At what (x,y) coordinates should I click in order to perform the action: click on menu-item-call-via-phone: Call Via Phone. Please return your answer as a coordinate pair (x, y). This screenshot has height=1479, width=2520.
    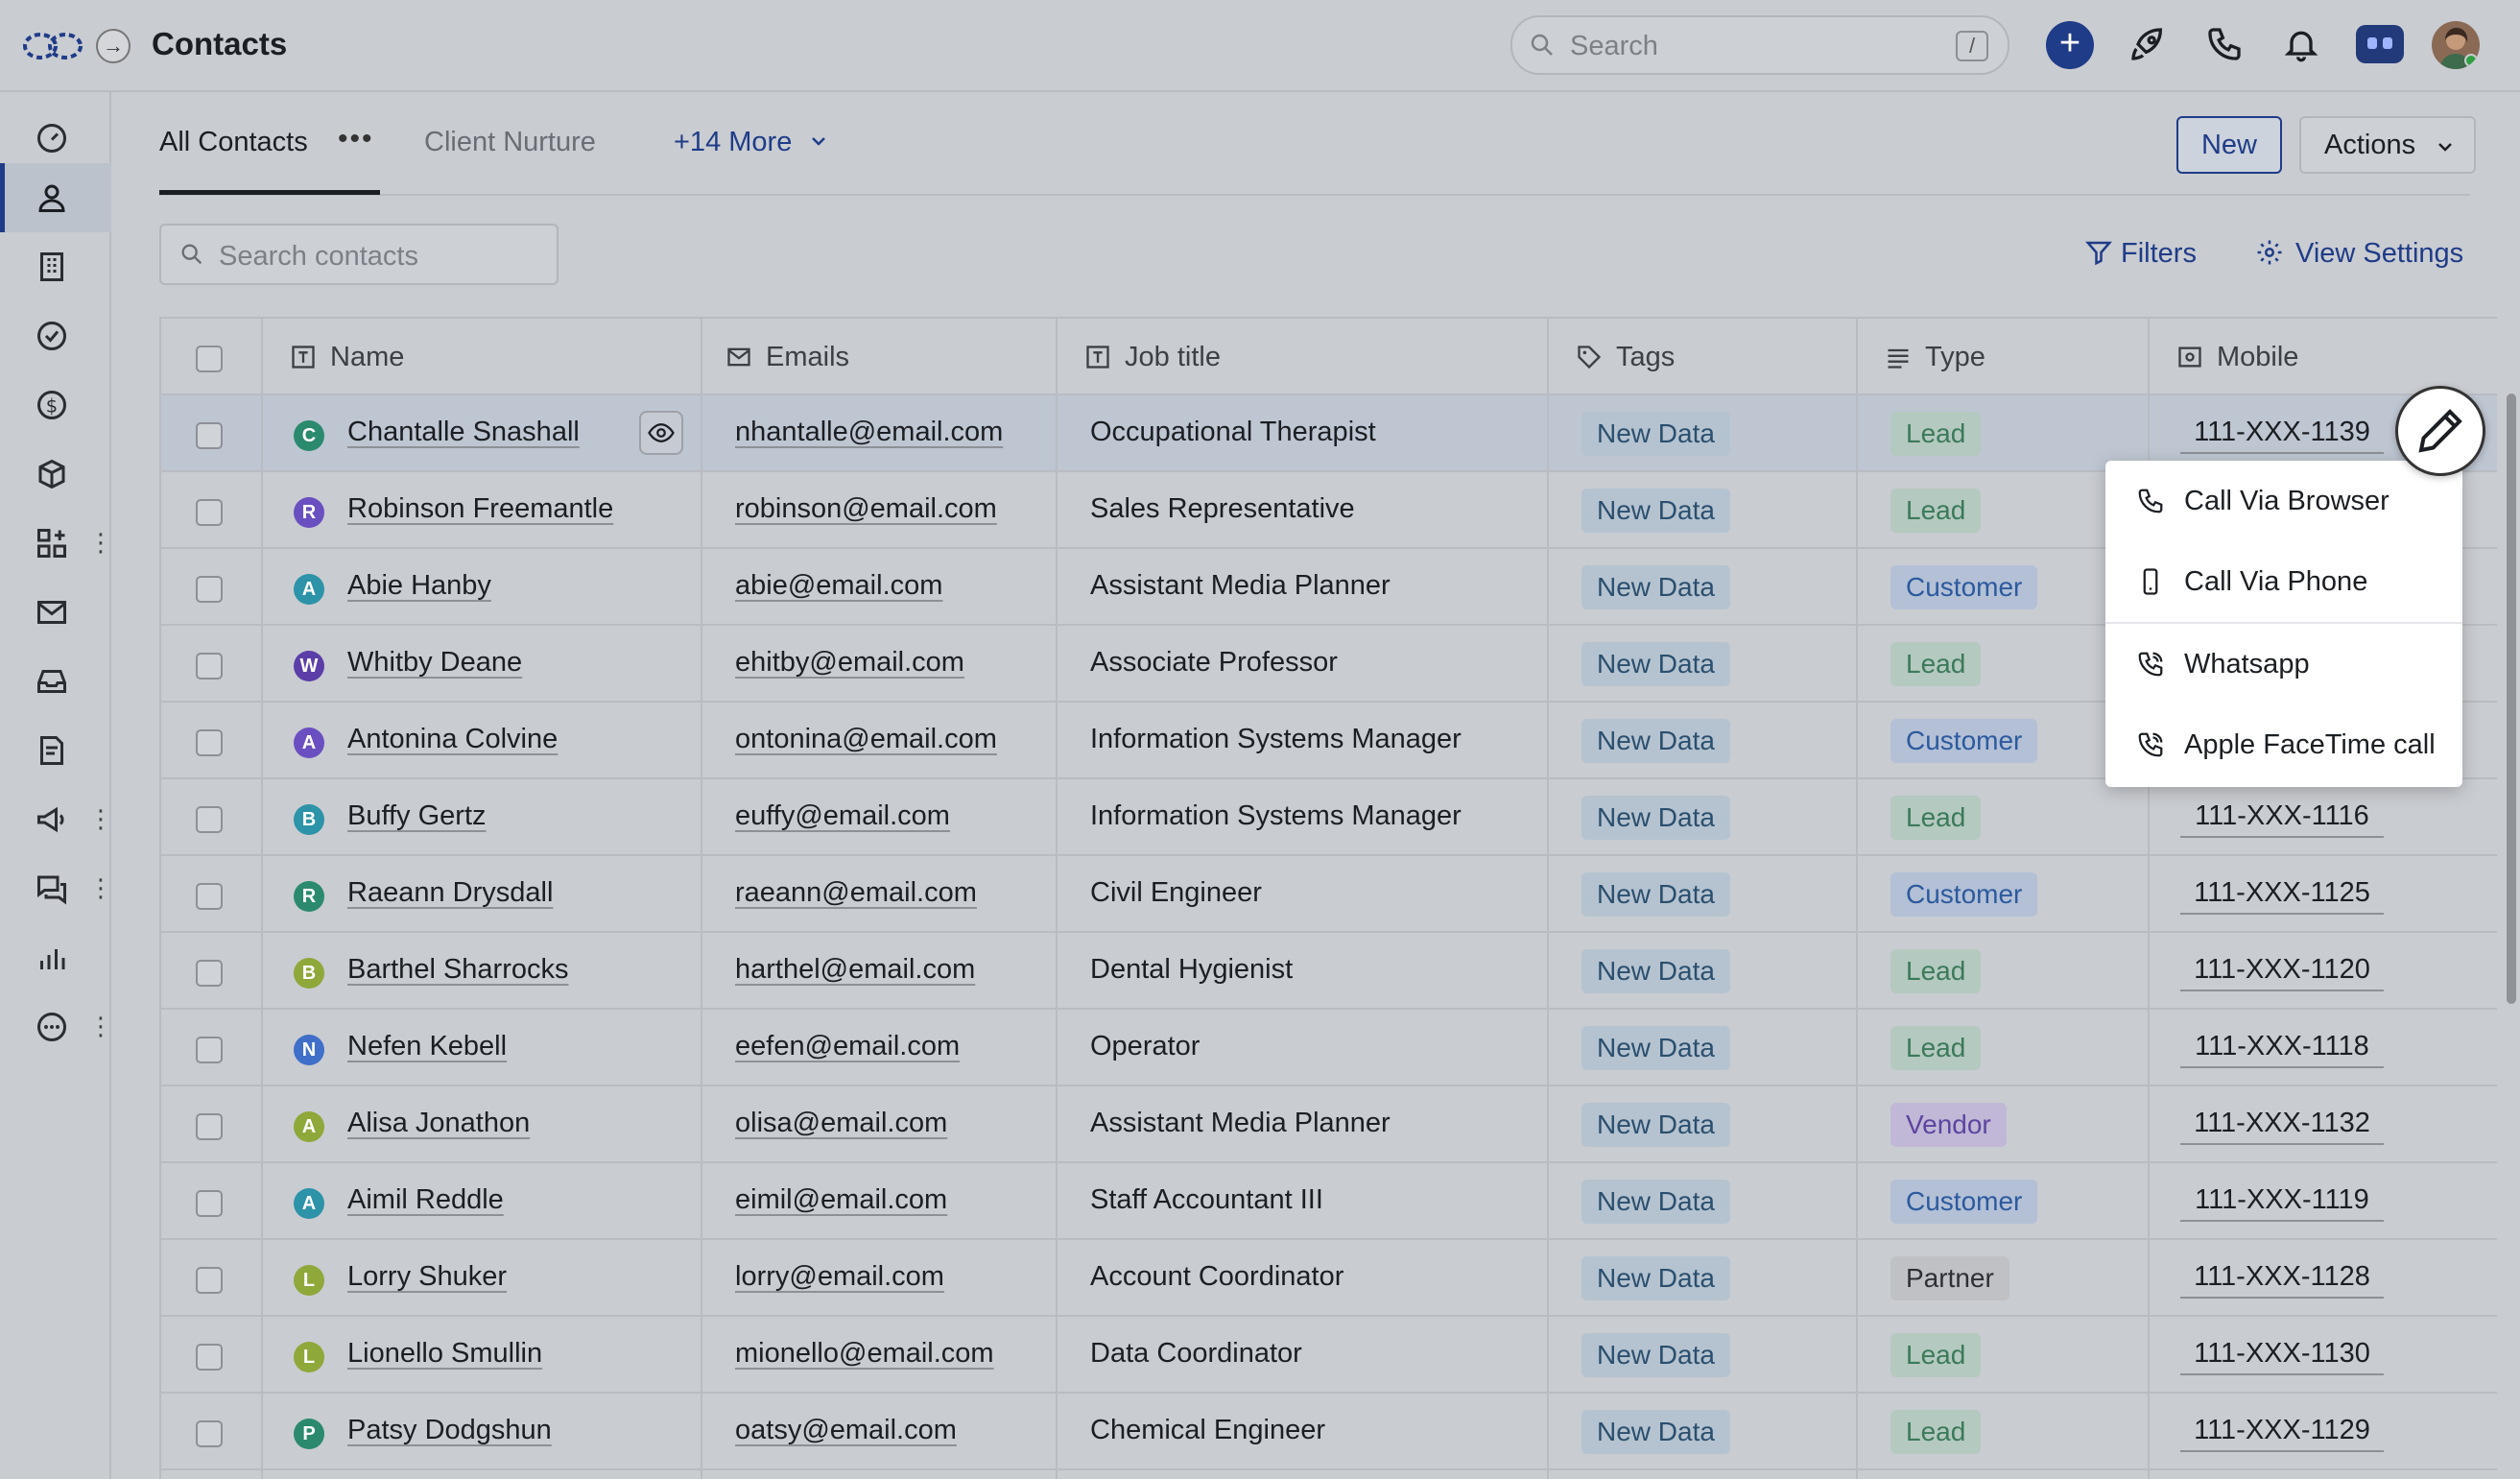
    Looking at the image, I should click on (2283, 581).